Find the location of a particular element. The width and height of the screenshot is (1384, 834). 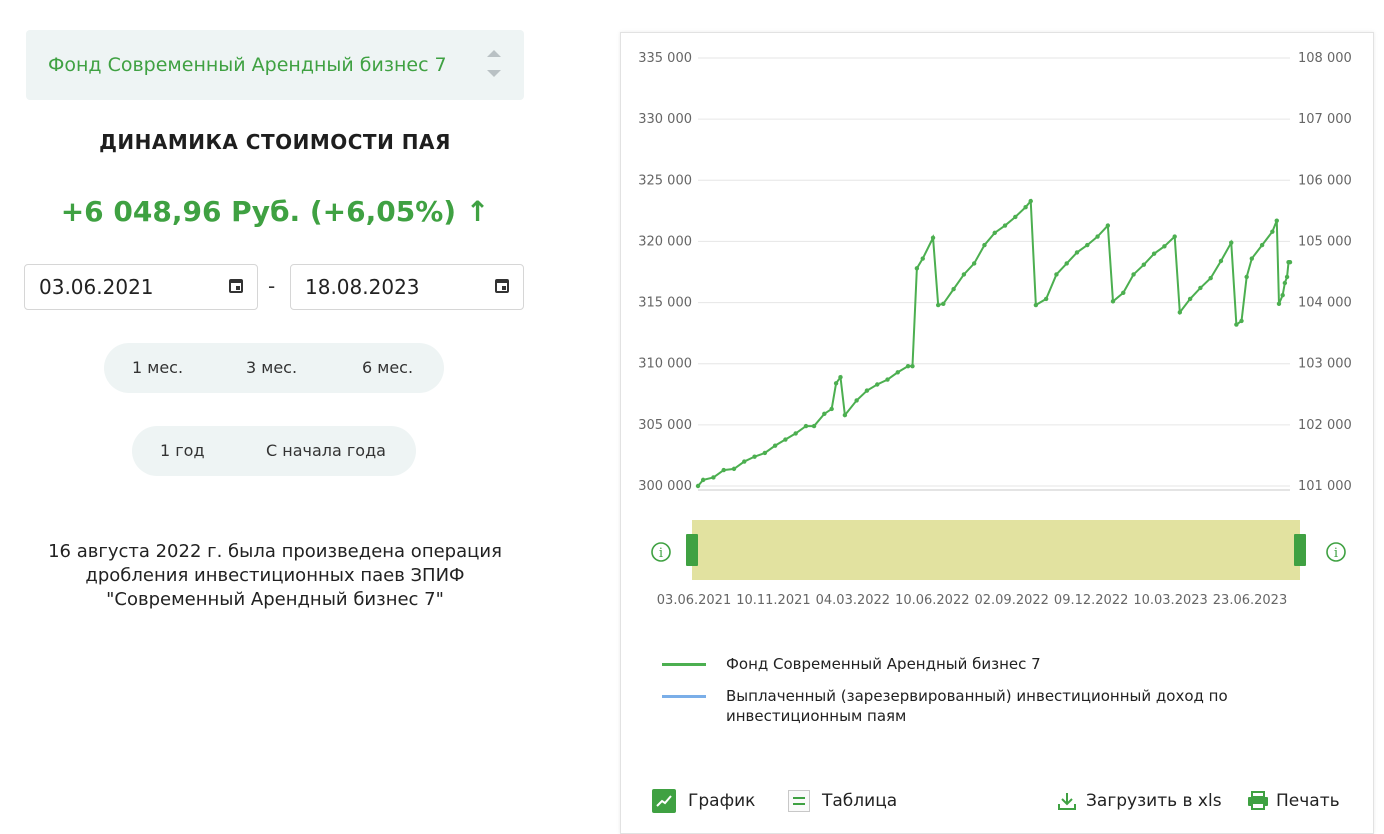

y-left-tick-label: 300 000 is located at coordinates (665, 486).